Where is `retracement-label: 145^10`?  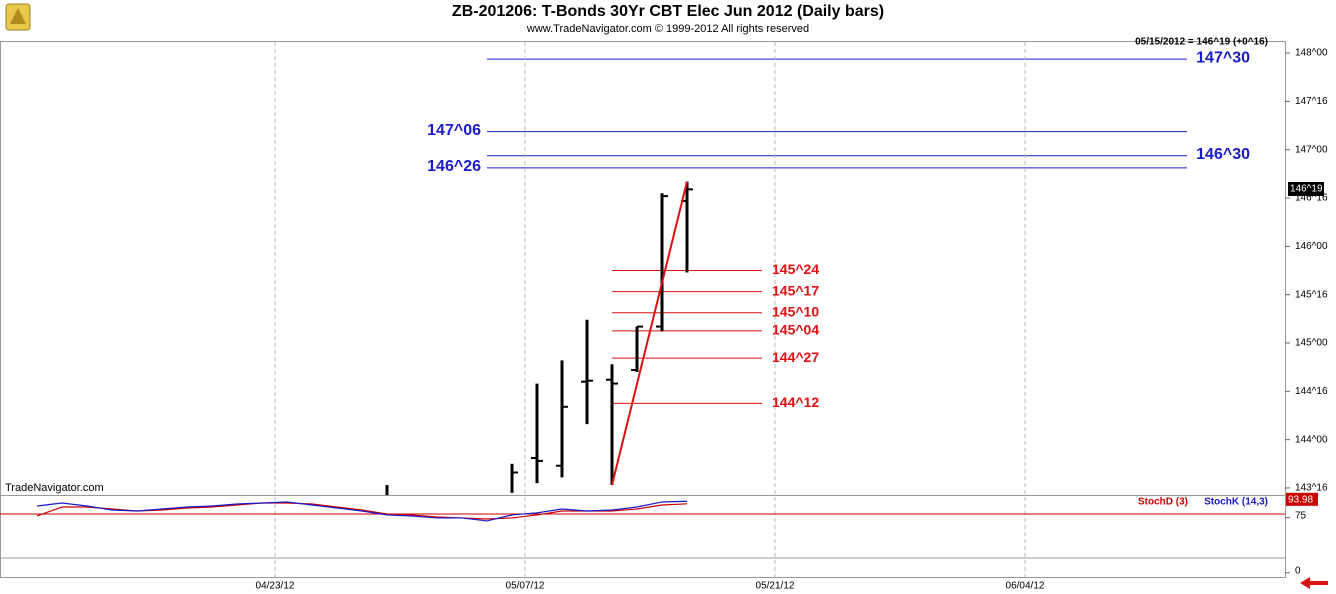
retracement-label: 145^10 is located at coordinates (795, 312).